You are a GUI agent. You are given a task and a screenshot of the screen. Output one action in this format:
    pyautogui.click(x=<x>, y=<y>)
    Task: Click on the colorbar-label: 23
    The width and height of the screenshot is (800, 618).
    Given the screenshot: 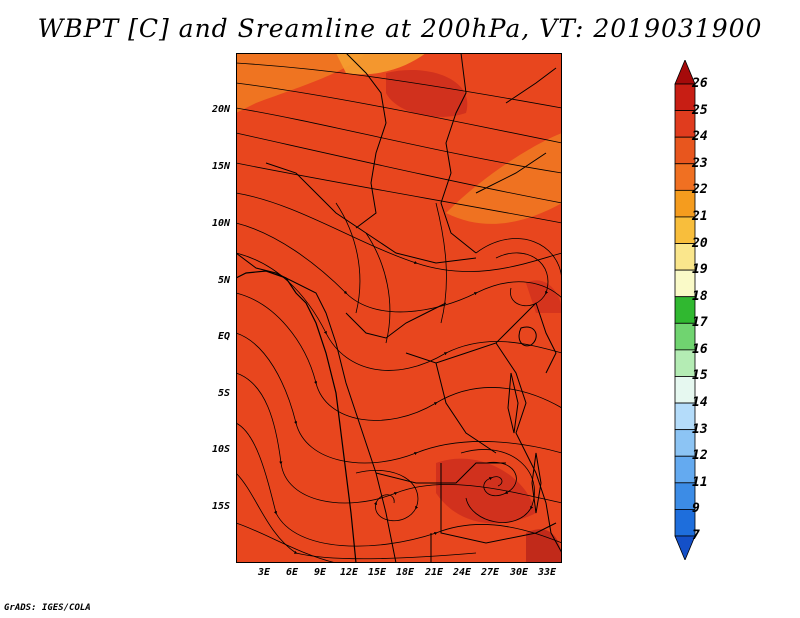 What is the action you would take?
    pyautogui.click(x=700, y=163)
    